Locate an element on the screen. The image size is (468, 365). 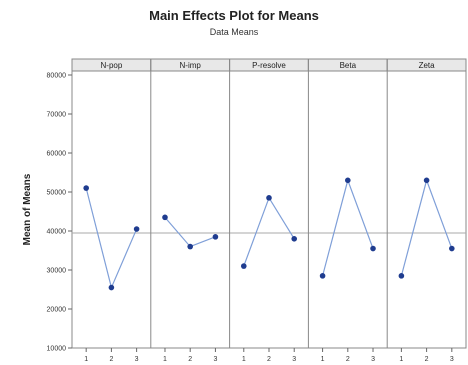
series-line-p-resolve is located at coordinates (269, 231).